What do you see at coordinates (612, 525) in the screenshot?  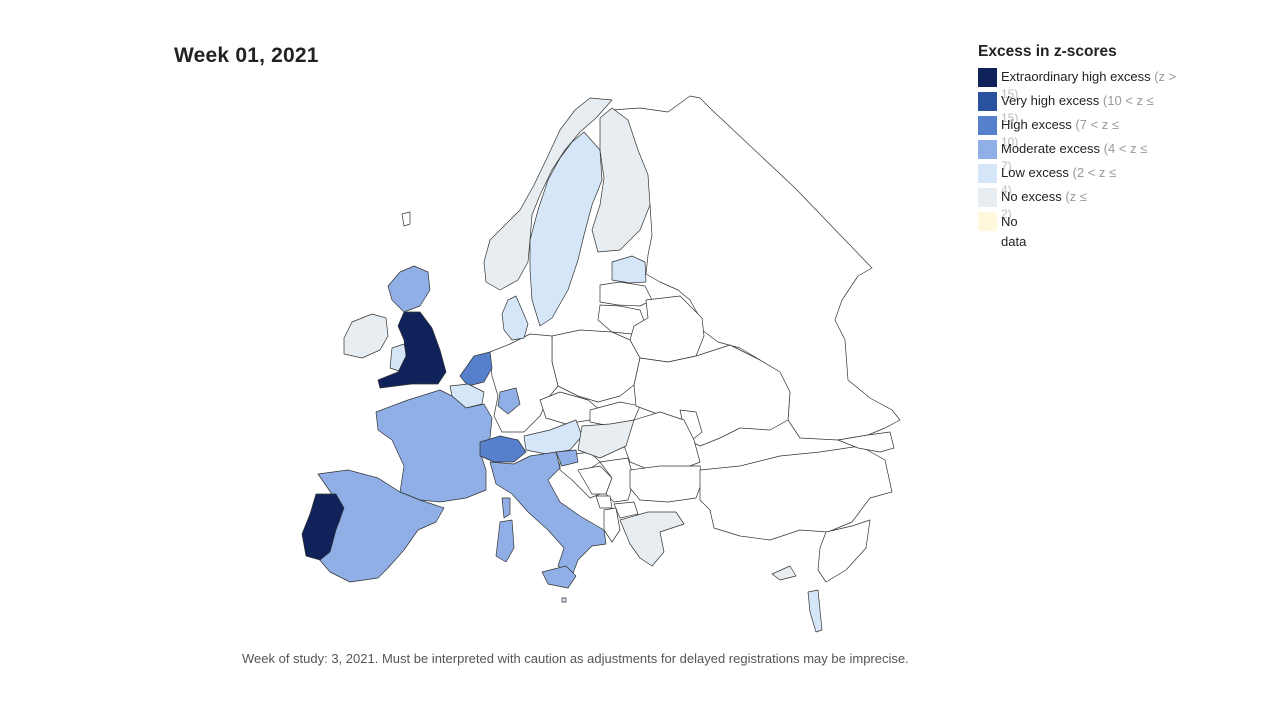 I see `country-albania` at bounding box center [612, 525].